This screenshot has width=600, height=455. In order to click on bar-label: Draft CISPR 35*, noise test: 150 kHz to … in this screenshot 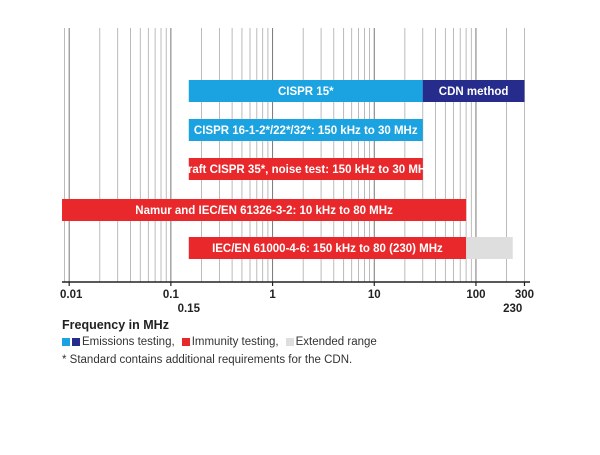, I will do `click(306, 170)`.